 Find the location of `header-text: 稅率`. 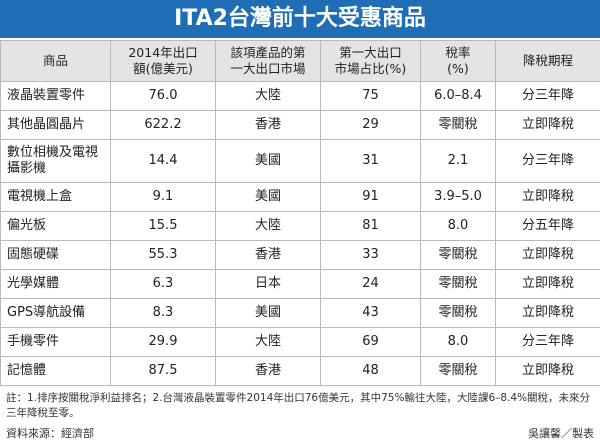

header-text: 稅率 is located at coordinates (457, 52).